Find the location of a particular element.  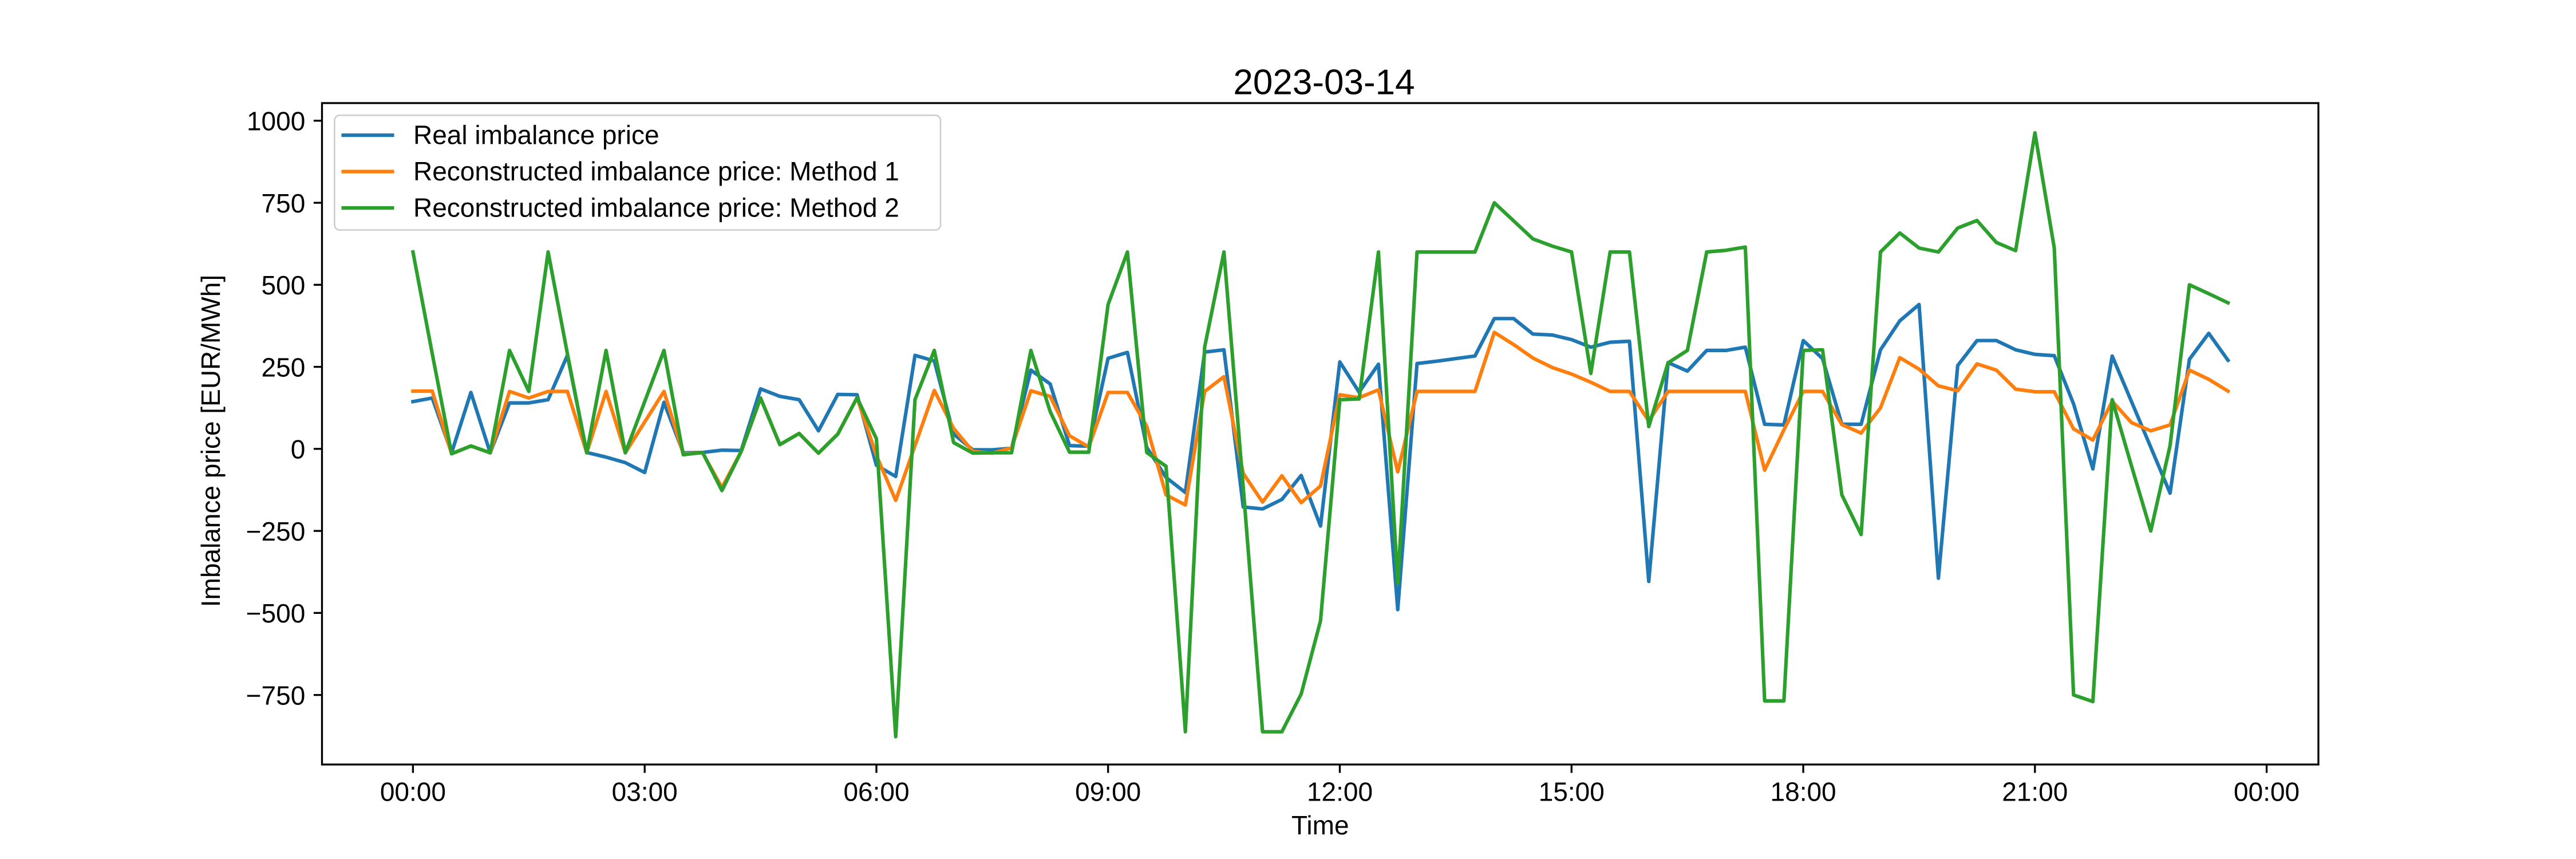

svg-text: −500 is located at coordinates (276, 613).